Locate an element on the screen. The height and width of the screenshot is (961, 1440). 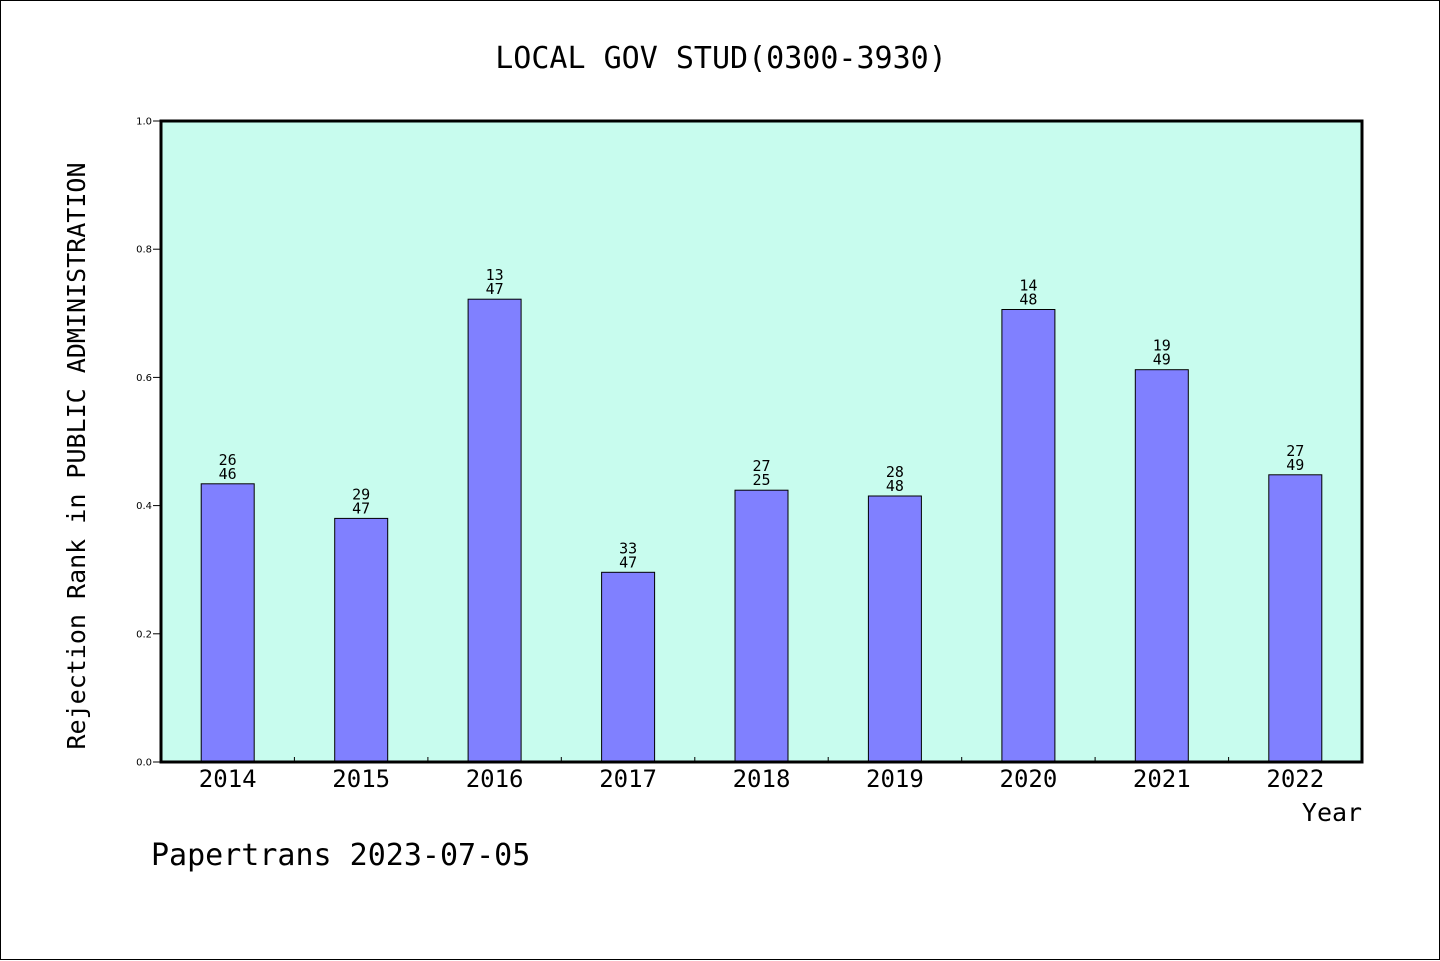
chart-title: LOCAL GOV STUD(0300-3930) is located at coordinates (721, 58).